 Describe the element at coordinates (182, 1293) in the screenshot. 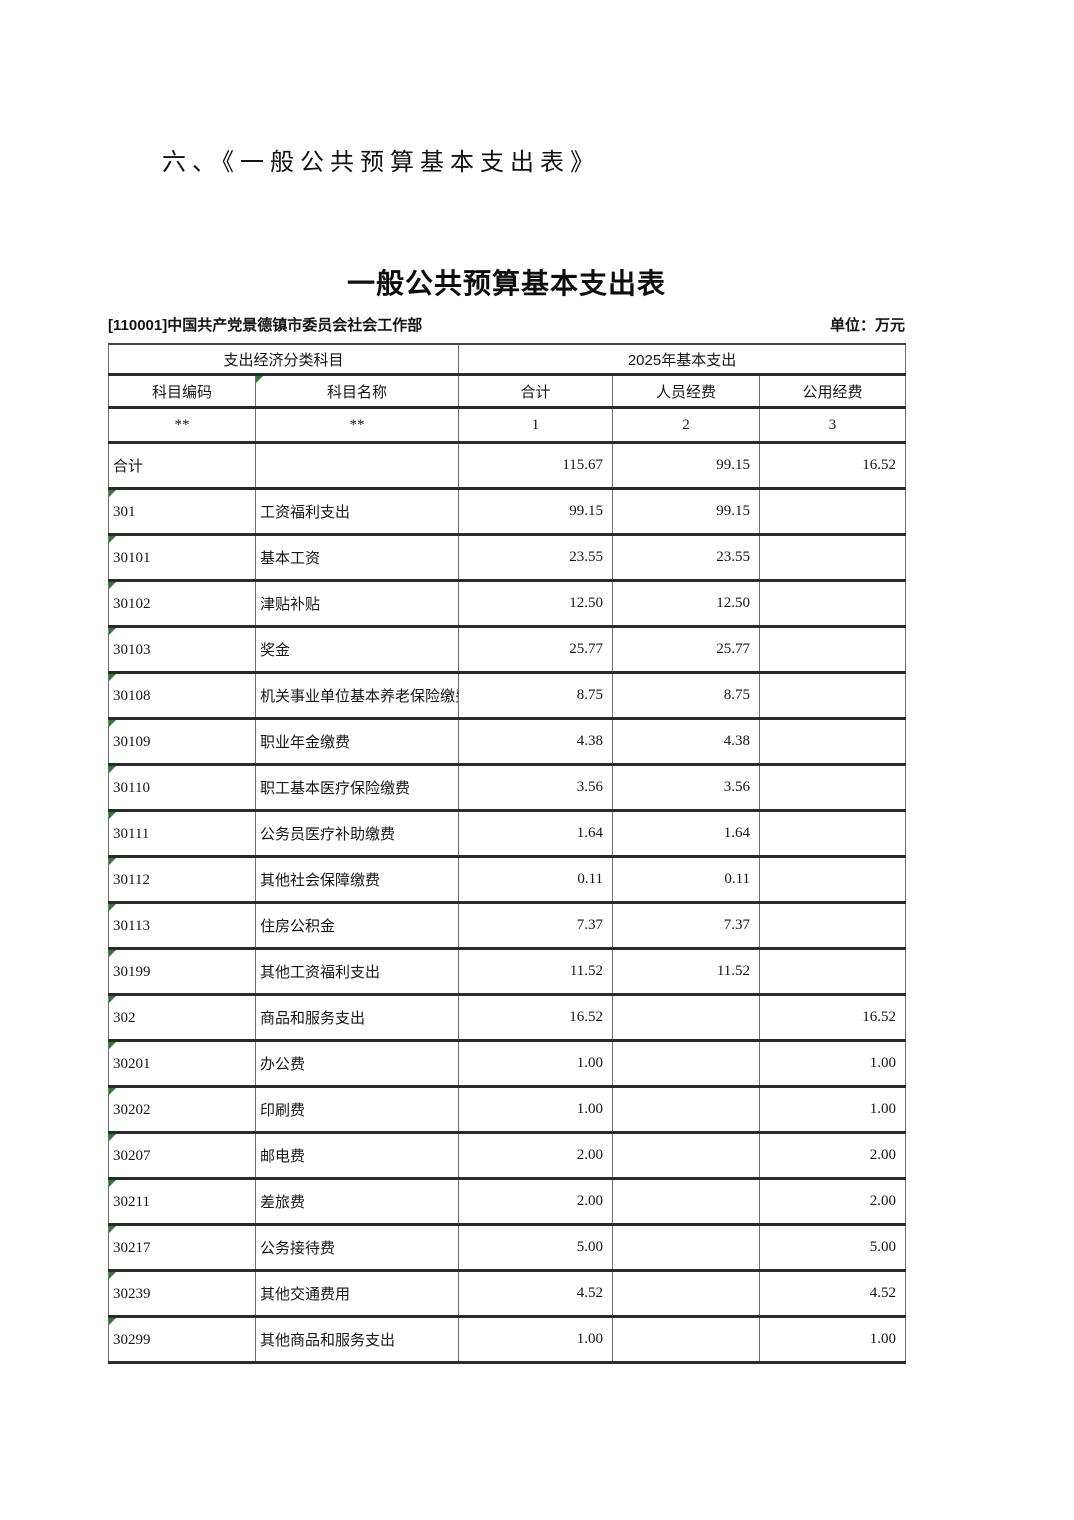

I see `cell-subject-code: 30239` at that location.